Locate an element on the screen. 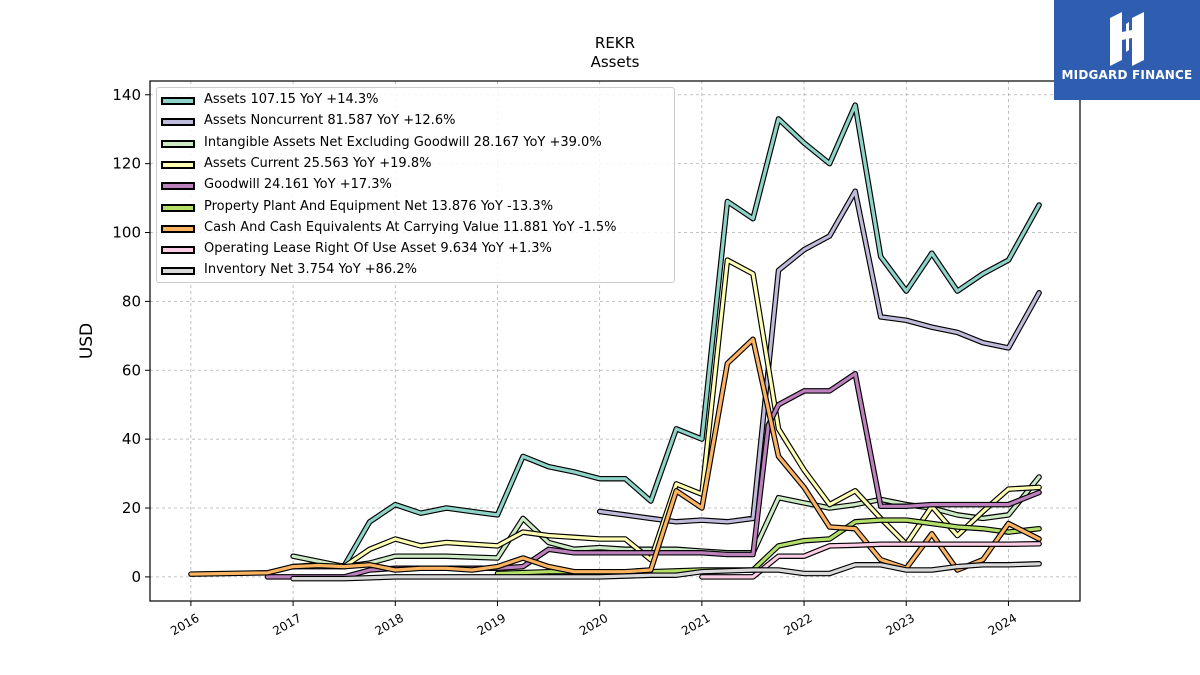  y-tick-label: 40 is located at coordinates (131, 439).